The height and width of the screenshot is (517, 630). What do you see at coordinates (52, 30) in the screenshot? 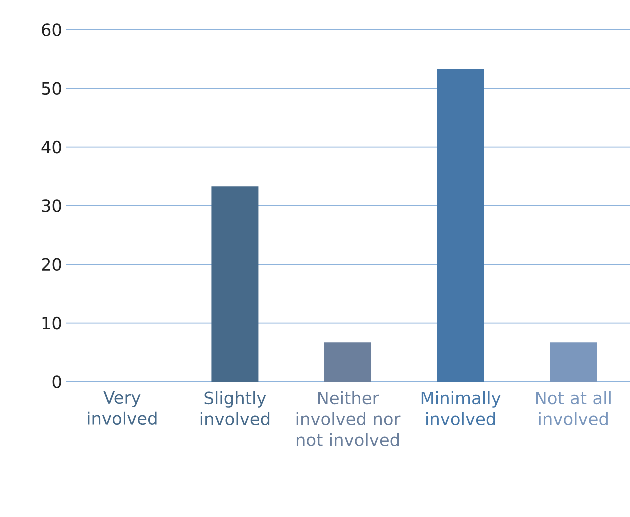
I see `y-tick-label: 60` at bounding box center [52, 30].